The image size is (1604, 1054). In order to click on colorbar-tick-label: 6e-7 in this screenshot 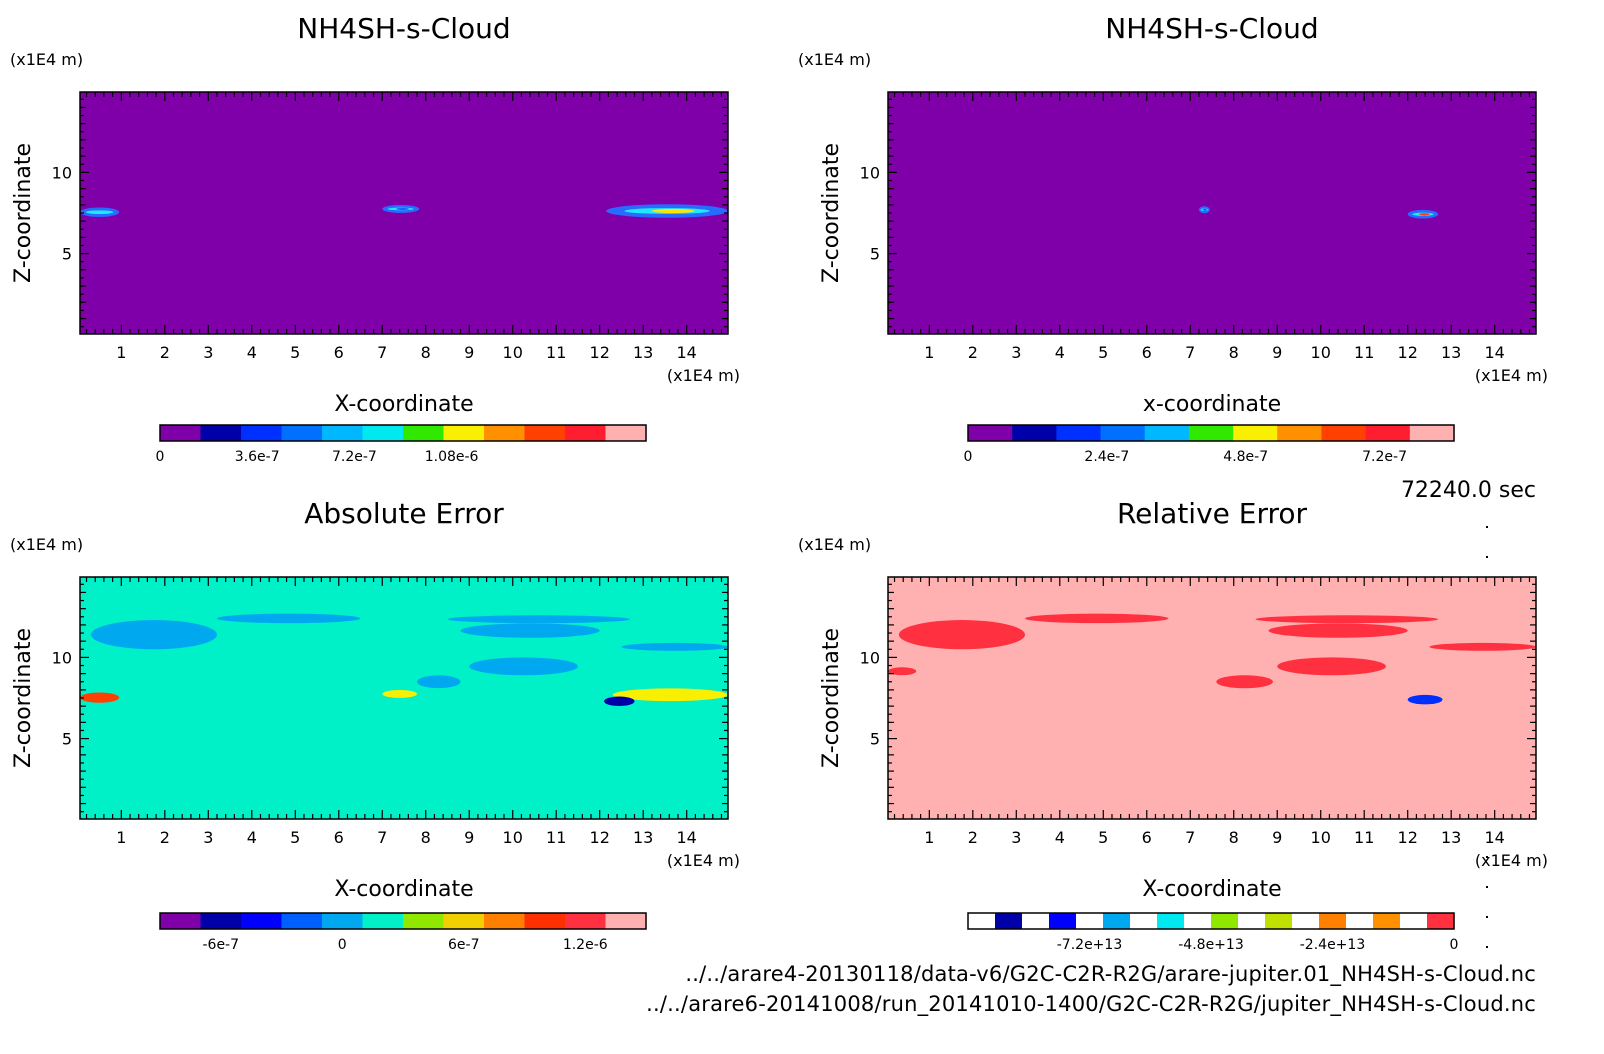, I will do `click(463, 945)`.